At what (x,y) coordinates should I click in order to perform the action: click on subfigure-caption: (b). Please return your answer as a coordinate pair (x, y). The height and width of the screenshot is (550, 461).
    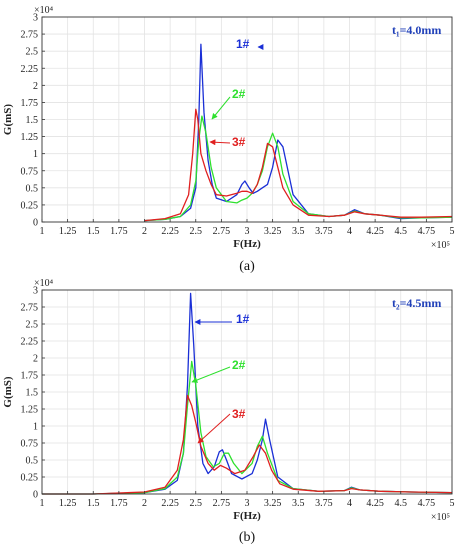
    Looking at the image, I should click on (247, 537).